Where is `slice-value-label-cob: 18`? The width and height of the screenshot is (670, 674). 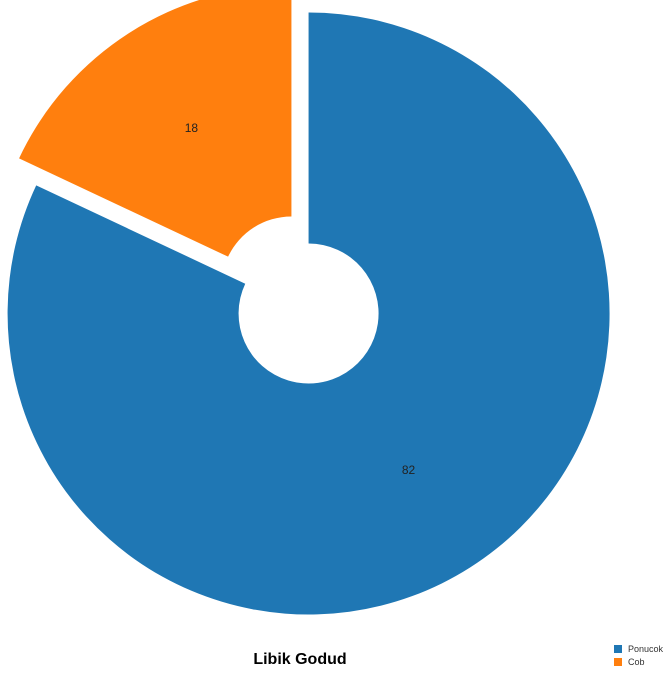 slice-value-label-cob: 18 is located at coordinates (192, 128).